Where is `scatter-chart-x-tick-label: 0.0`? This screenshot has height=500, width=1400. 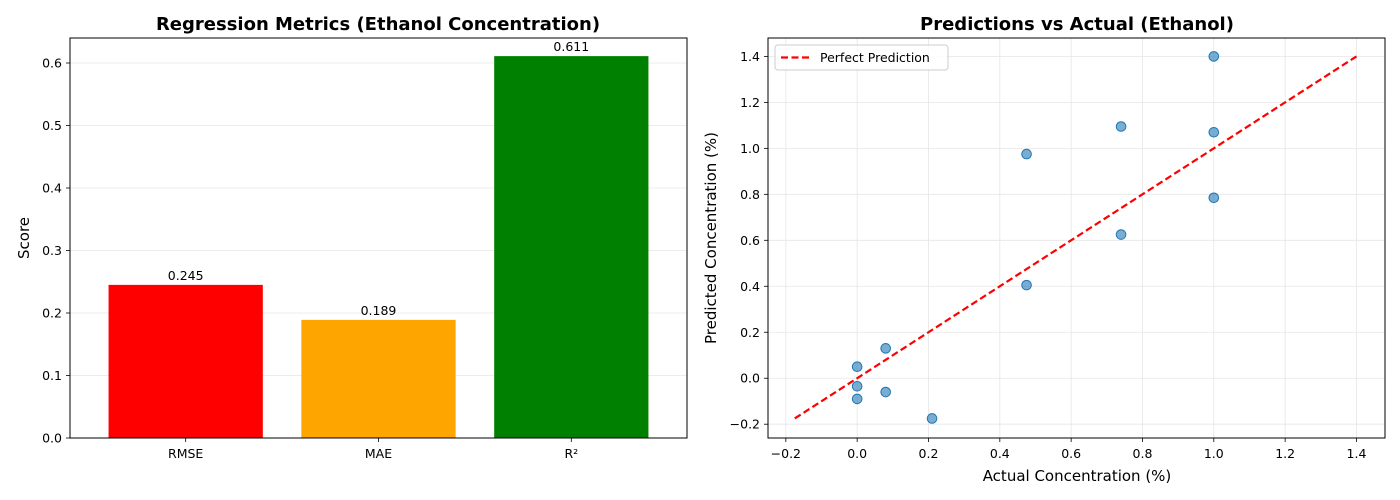
scatter-chart-x-tick-label: 0.0 is located at coordinates (857, 453).